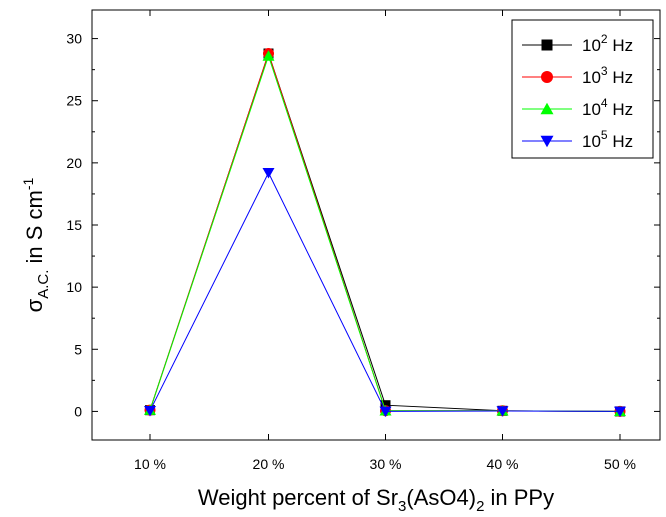 This screenshot has width=666, height=517. Describe the element at coordinates (74, 287) in the screenshot. I see `y-tick-label: 10` at that location.